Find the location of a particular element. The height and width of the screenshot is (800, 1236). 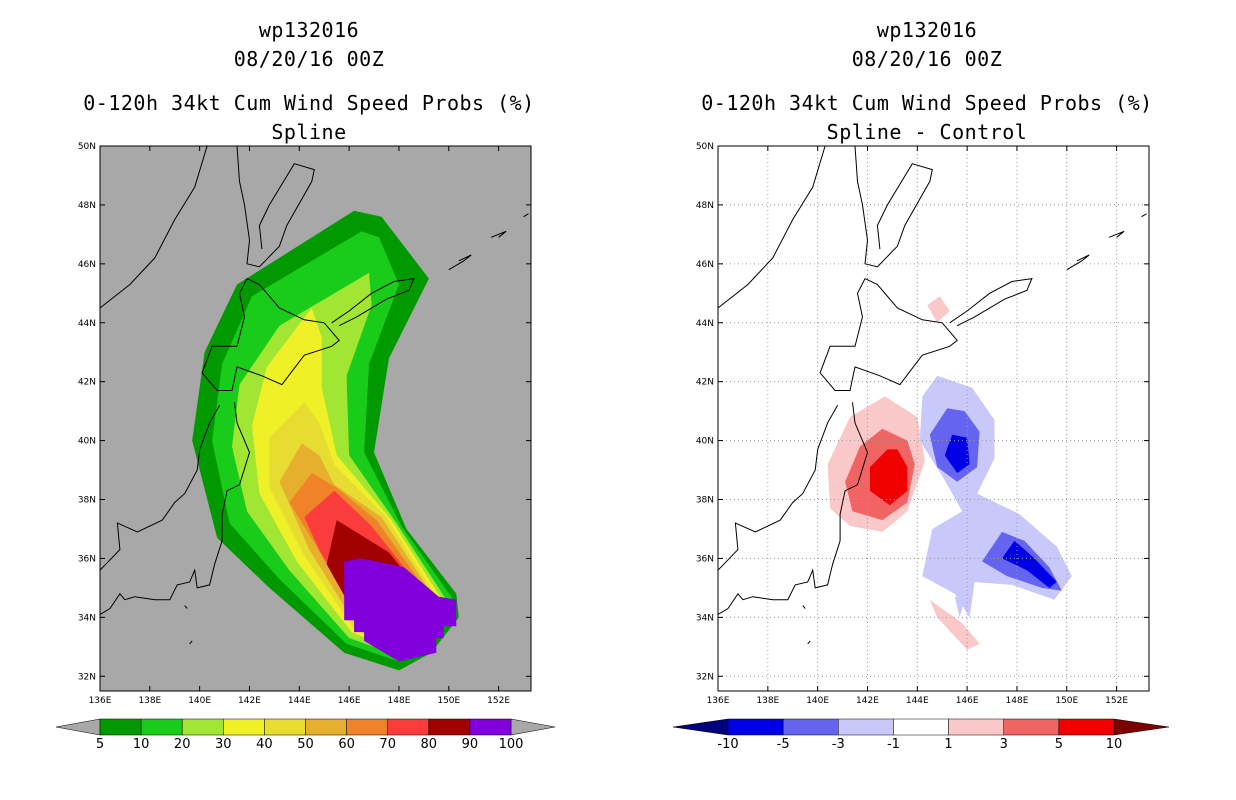

colorbar-label: 70 is located at coordinates (387, 744).